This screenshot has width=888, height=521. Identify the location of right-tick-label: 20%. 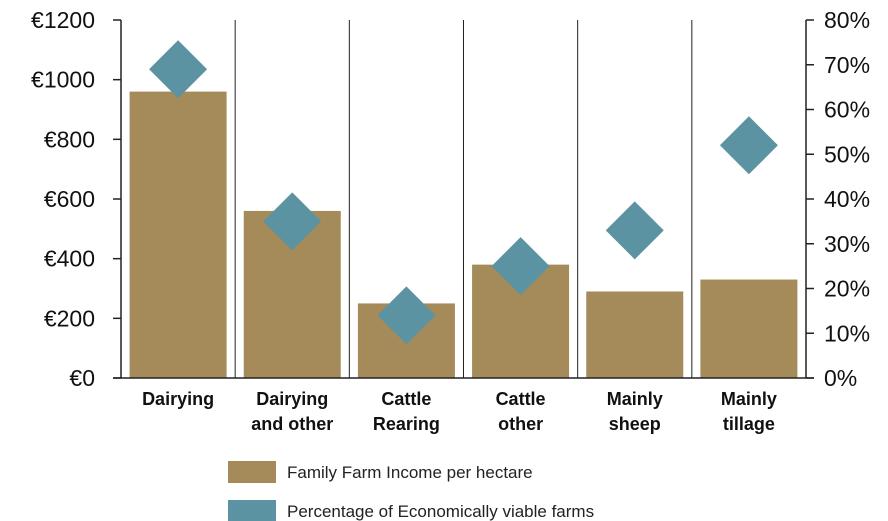
(847, 289).